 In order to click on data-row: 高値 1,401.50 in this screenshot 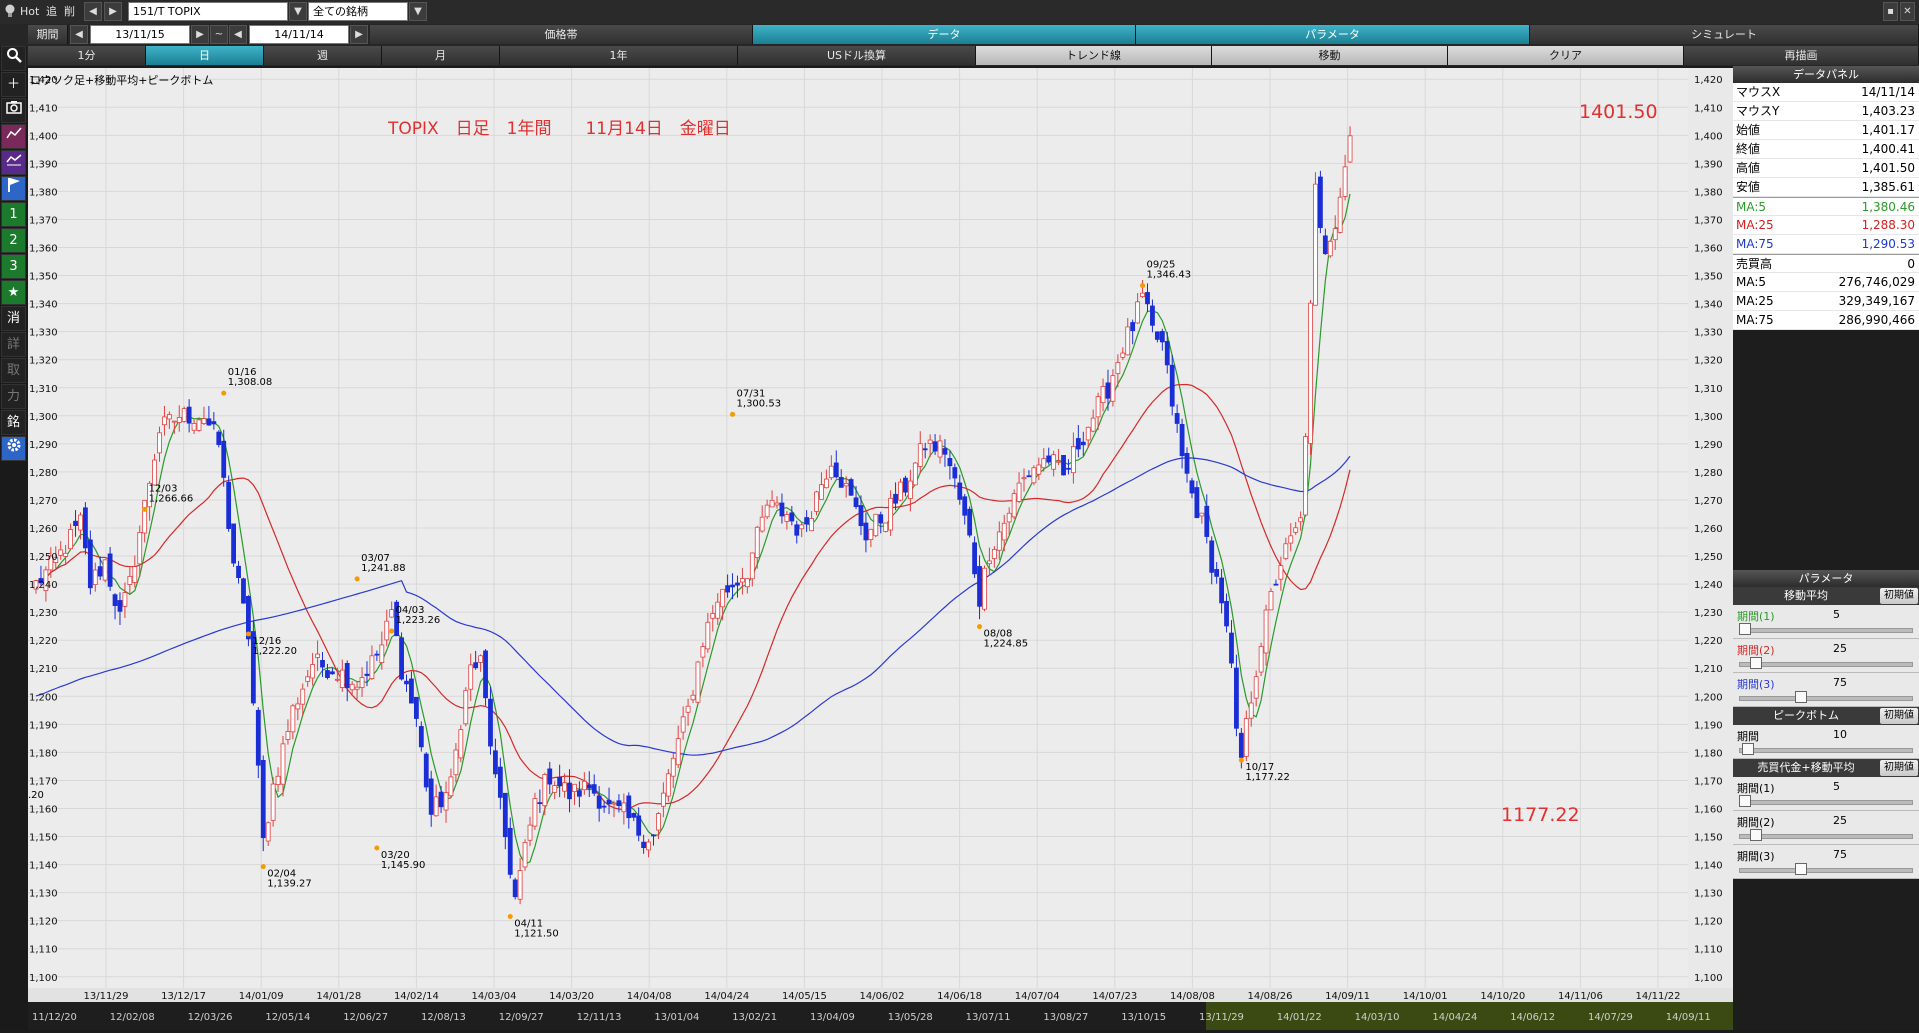, I will do `click(1826, 168)`.